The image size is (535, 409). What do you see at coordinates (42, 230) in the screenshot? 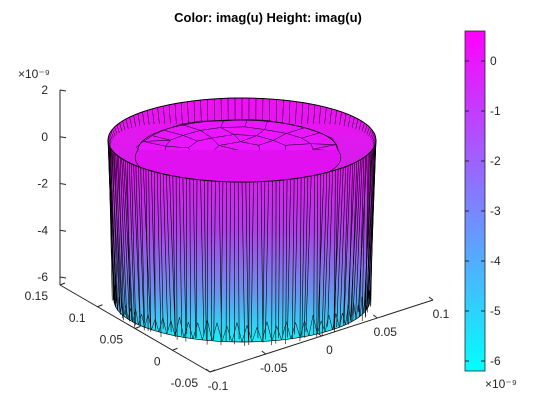
I see `z-tick-label: -4` at bounding box center [42, 230].